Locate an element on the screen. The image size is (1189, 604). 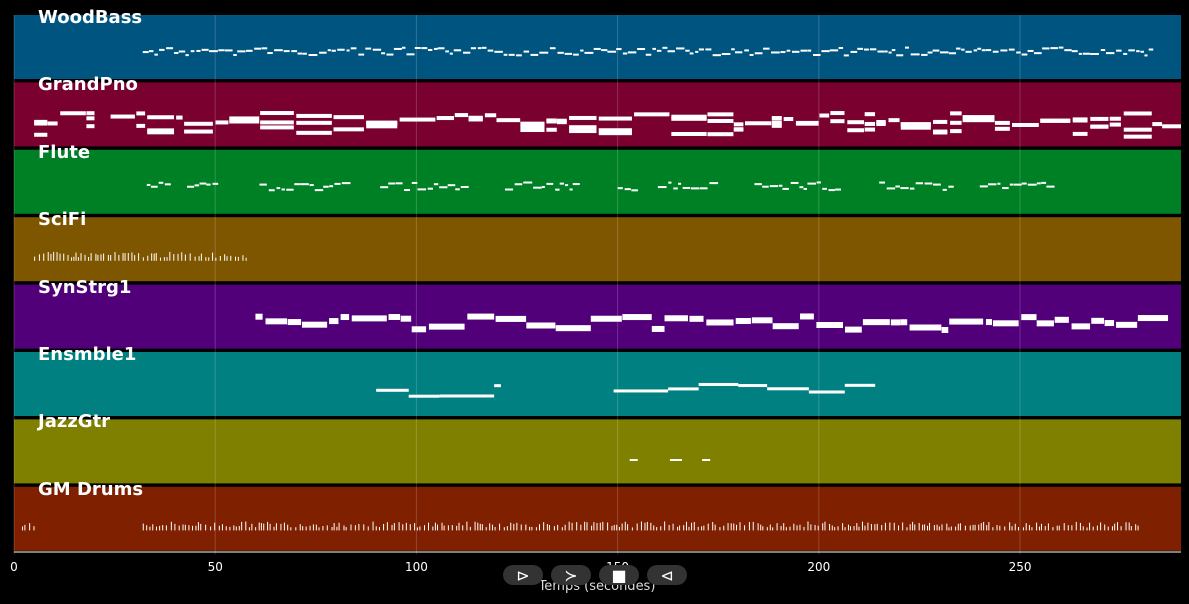
back-button: ⊲ is located at coordinates (667, 575).